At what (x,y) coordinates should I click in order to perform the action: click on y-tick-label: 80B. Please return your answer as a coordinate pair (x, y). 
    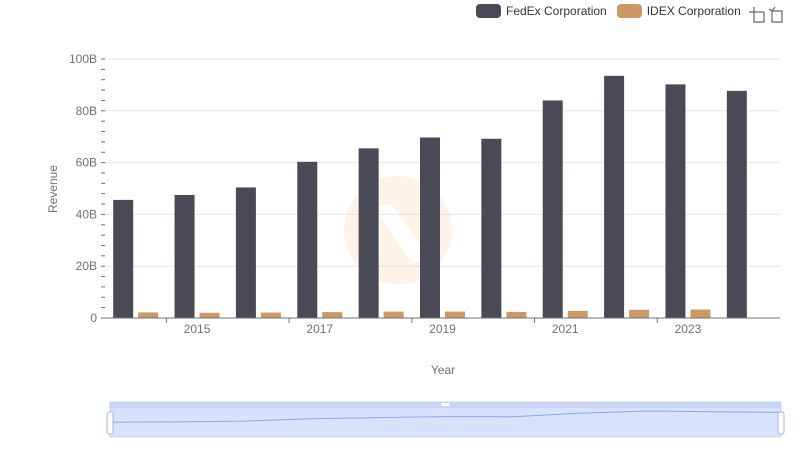
    Looking at the image, I should click on (86, 111).